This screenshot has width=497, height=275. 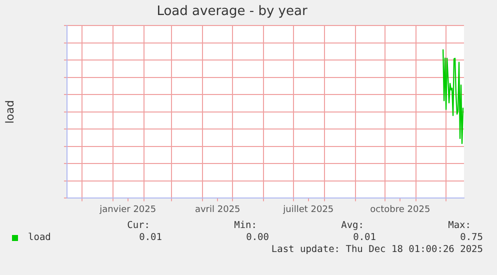 I want to click on x-tick-label: avril 2025, so click(x=217, y=209).